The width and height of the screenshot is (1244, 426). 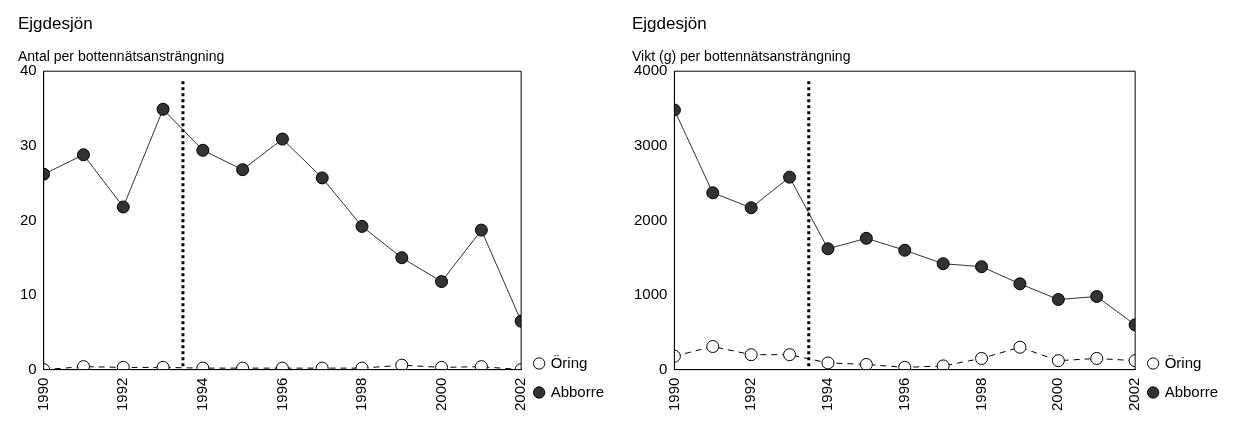 What do you see at coordinates (28, 219) in the screenshot?
I see `y-tick-label: 20` at bounding box center [28, 219].